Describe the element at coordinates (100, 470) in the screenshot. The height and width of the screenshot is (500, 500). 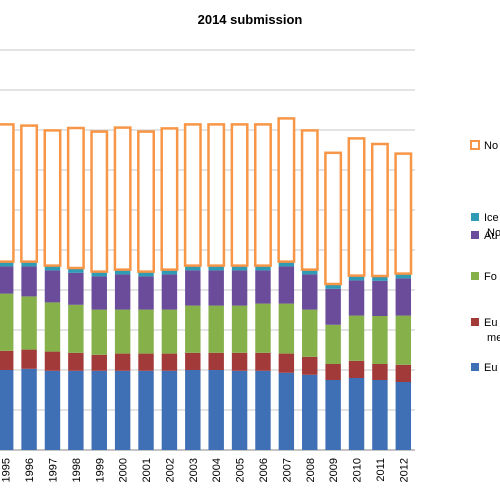
I see `x-tick-label: 1999` at that location.